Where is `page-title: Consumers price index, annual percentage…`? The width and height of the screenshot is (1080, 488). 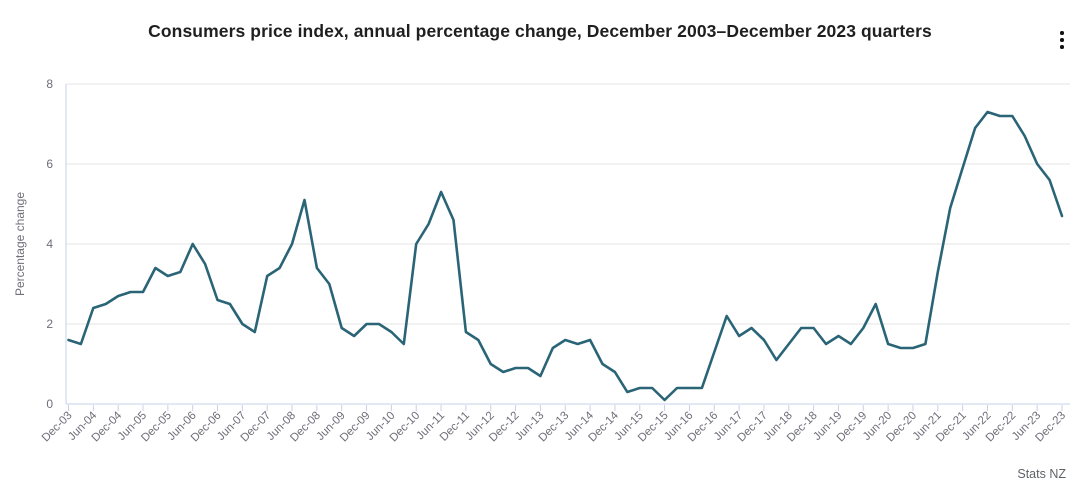
page-title: Consumers price index, annual percentage… is located at coordinates (540, 31).